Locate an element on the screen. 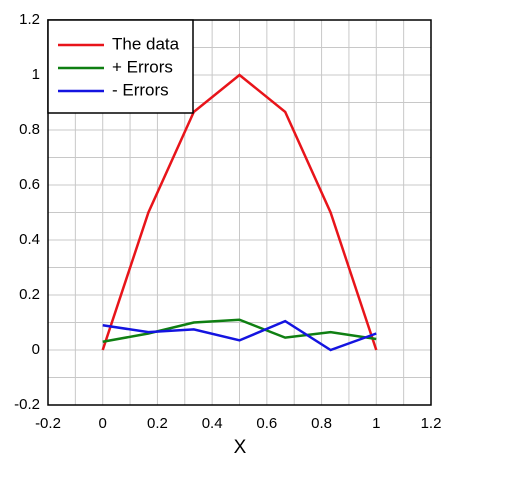  y-tick-label: 0.4 is located at coordinates (29, 239).